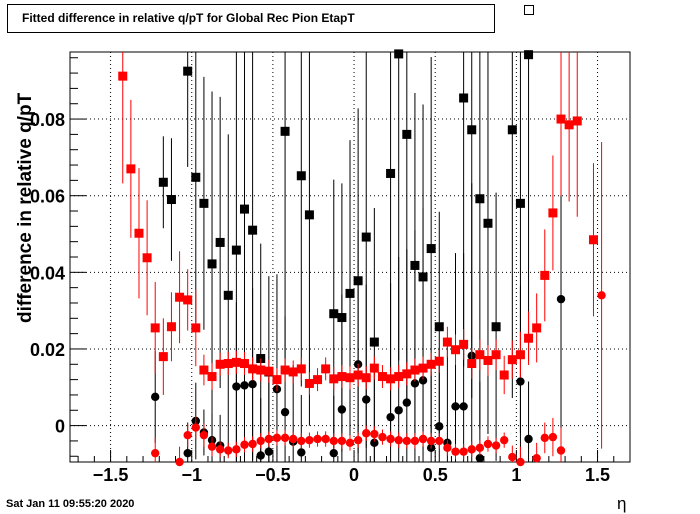 This screenshot has width=700, height=514. Describe the element at coordinates (354, 475) in the screenshot. I see `x-tick-label: 0` at that location.